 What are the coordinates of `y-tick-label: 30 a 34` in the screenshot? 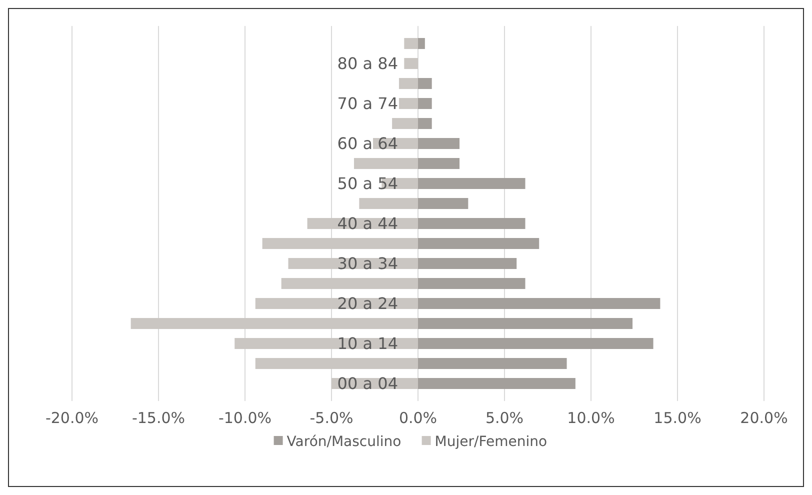 It's located at (367, 264).